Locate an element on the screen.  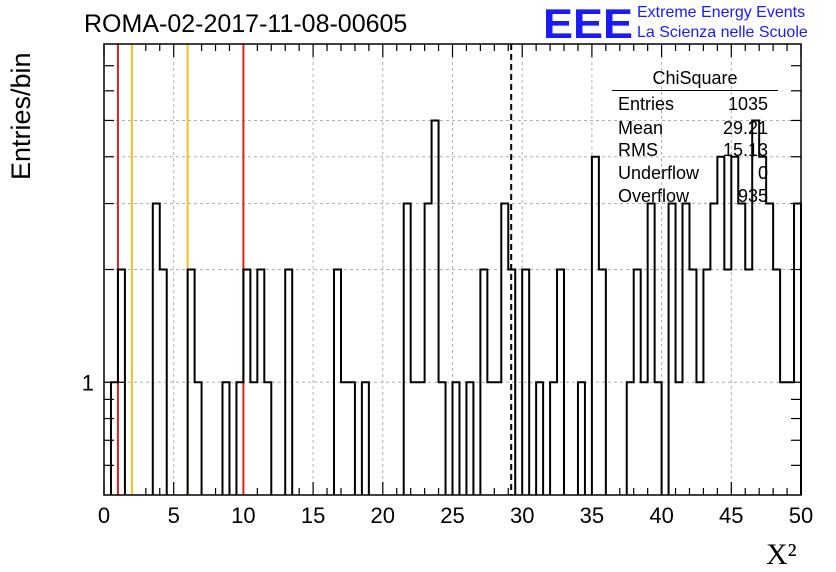
logo-letters: EEE is located at coordinates (588, 22).